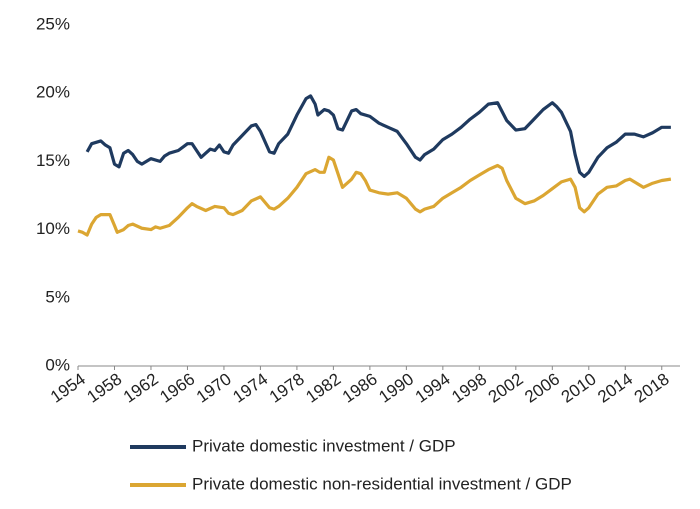 Image resolution: width=700 pixels, height=509 pixels. Describe the element at coordinates (433, 387) in the screenshot. I see `x-tick-label: 1994` at that location.